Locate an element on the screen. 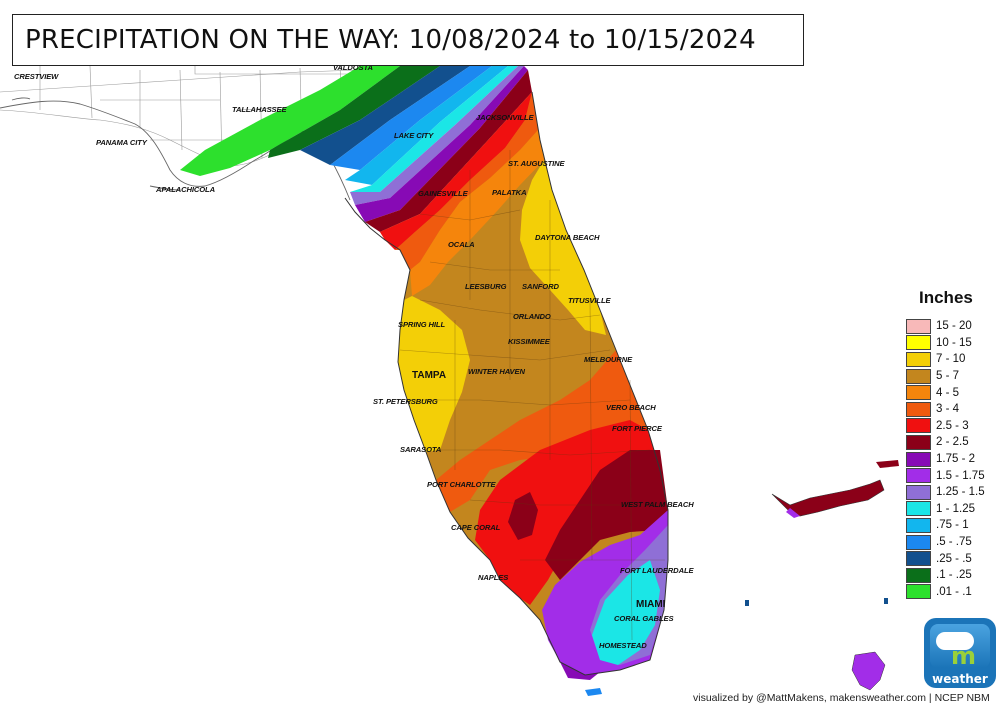  city-tampa: TAMPA is located at coordinates (429, 375).